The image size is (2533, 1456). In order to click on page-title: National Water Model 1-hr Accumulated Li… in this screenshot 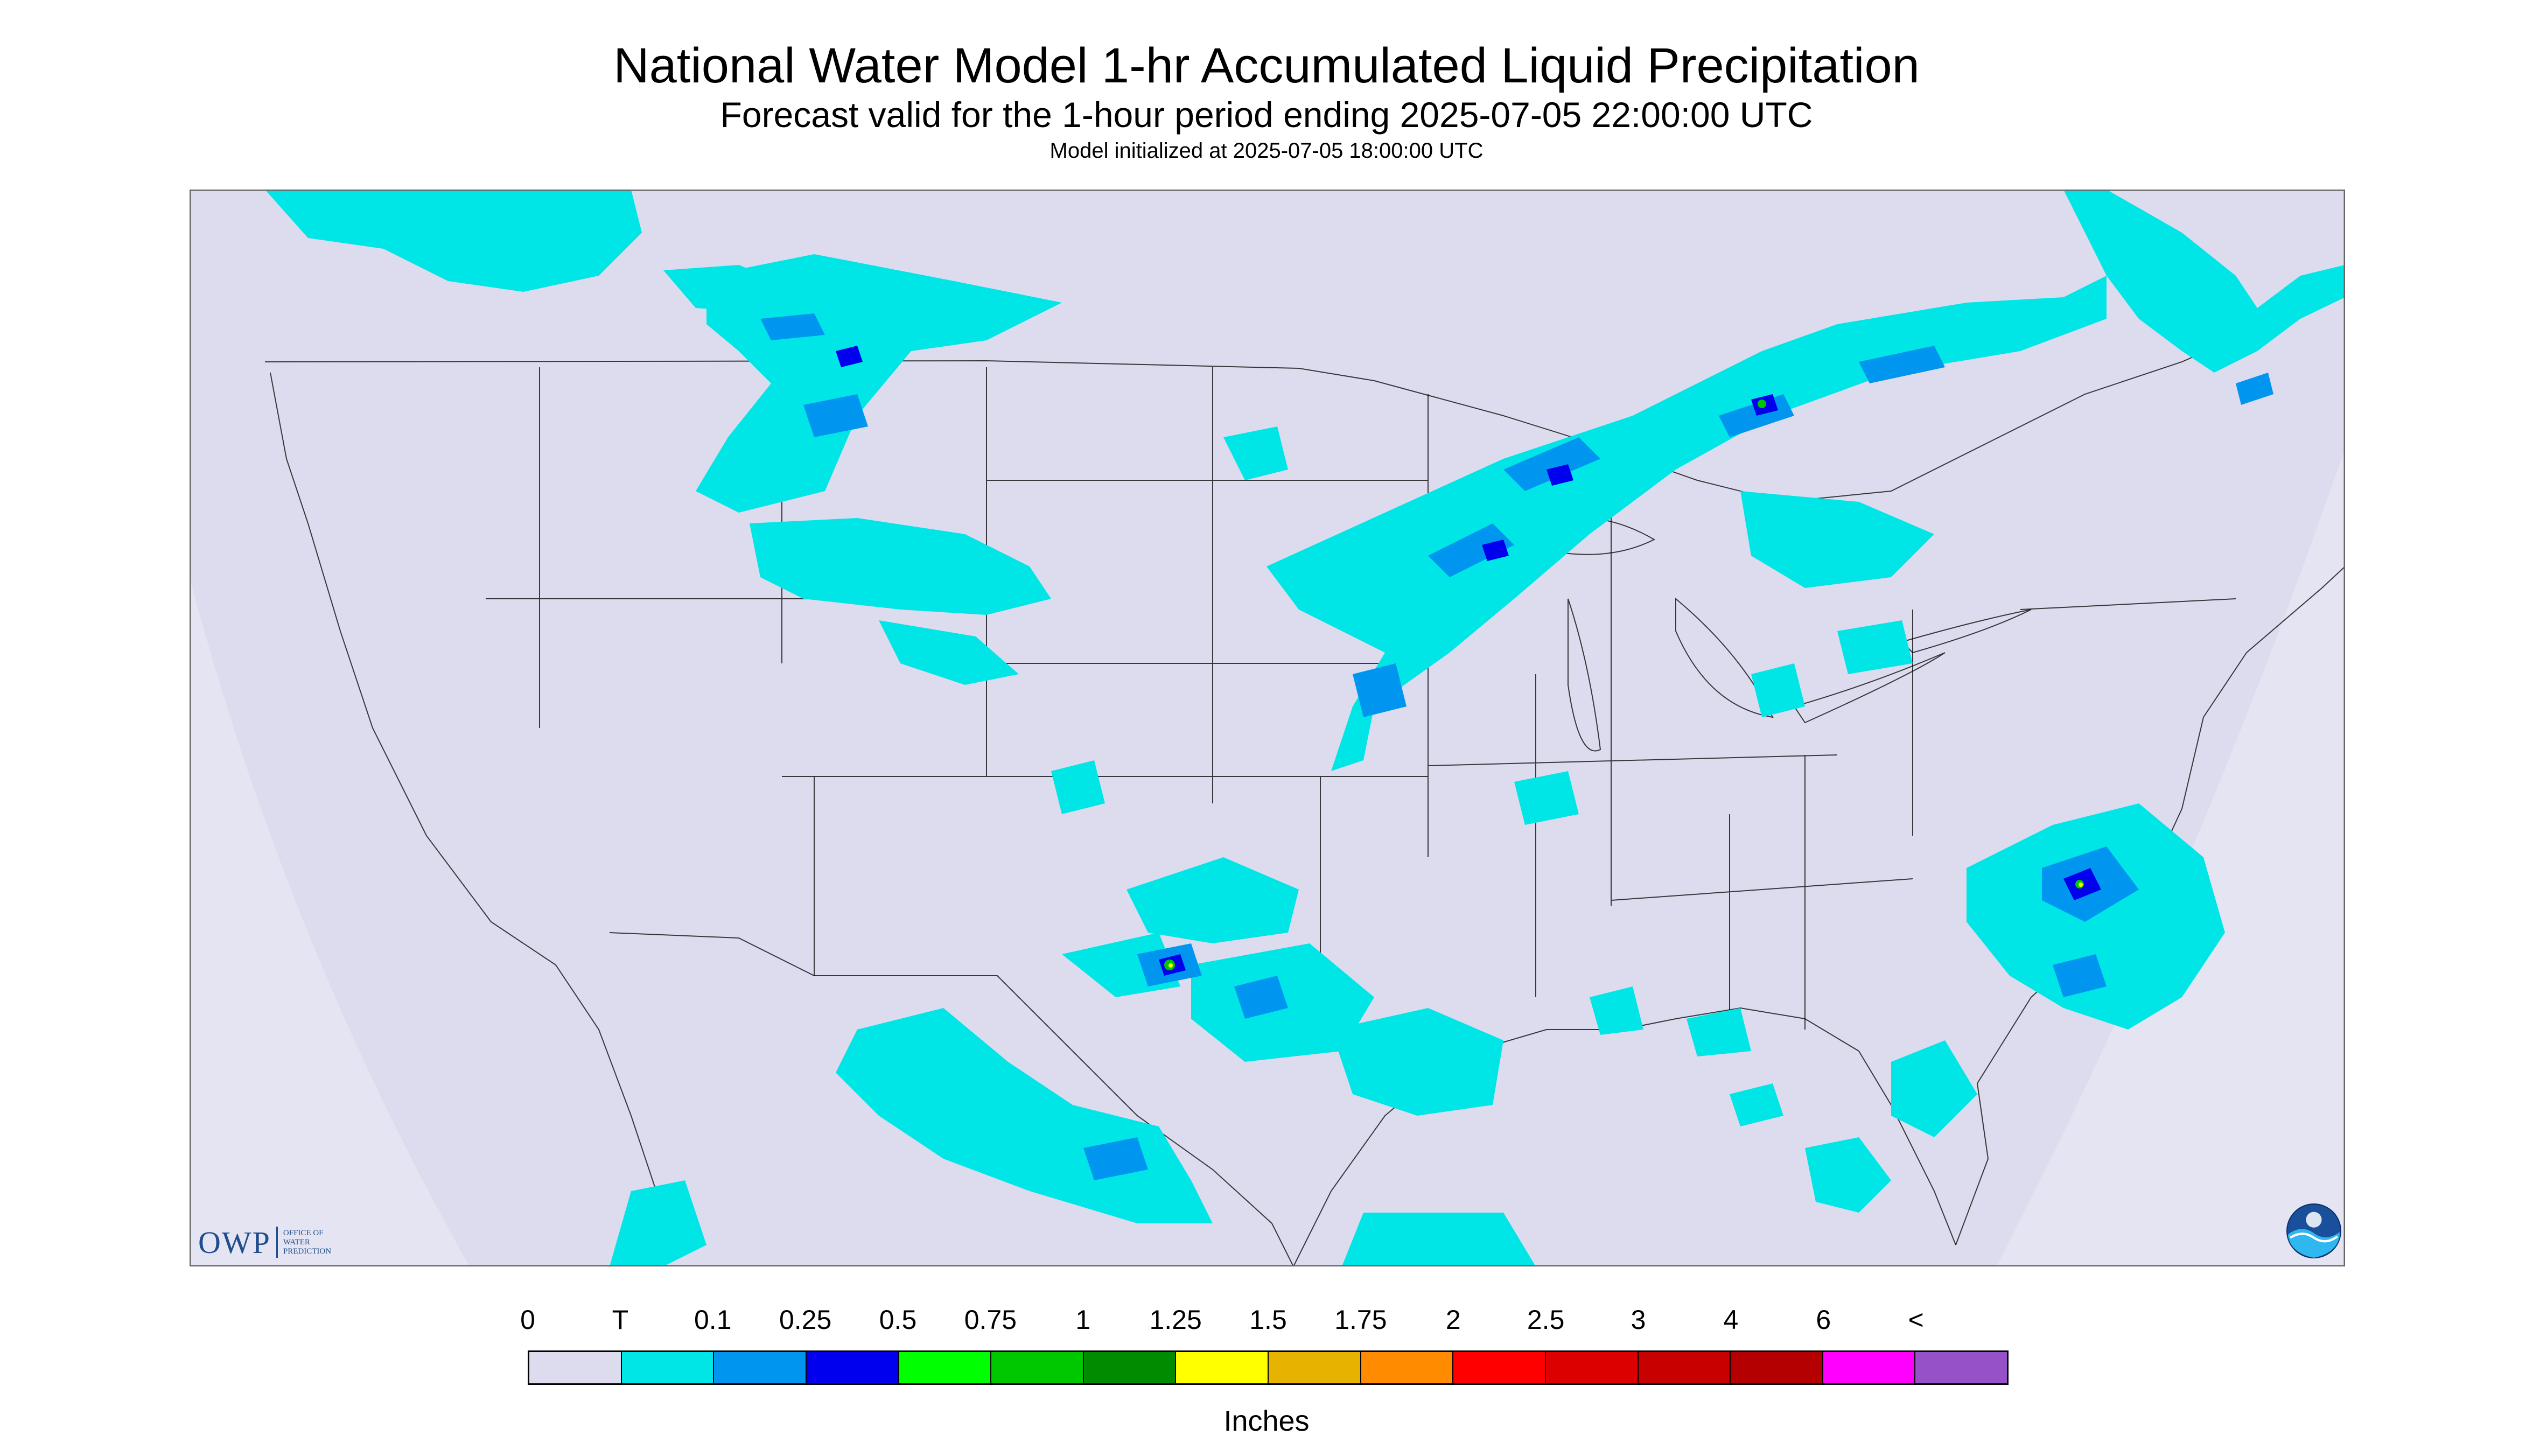, I will do `click(1266, 65)`.